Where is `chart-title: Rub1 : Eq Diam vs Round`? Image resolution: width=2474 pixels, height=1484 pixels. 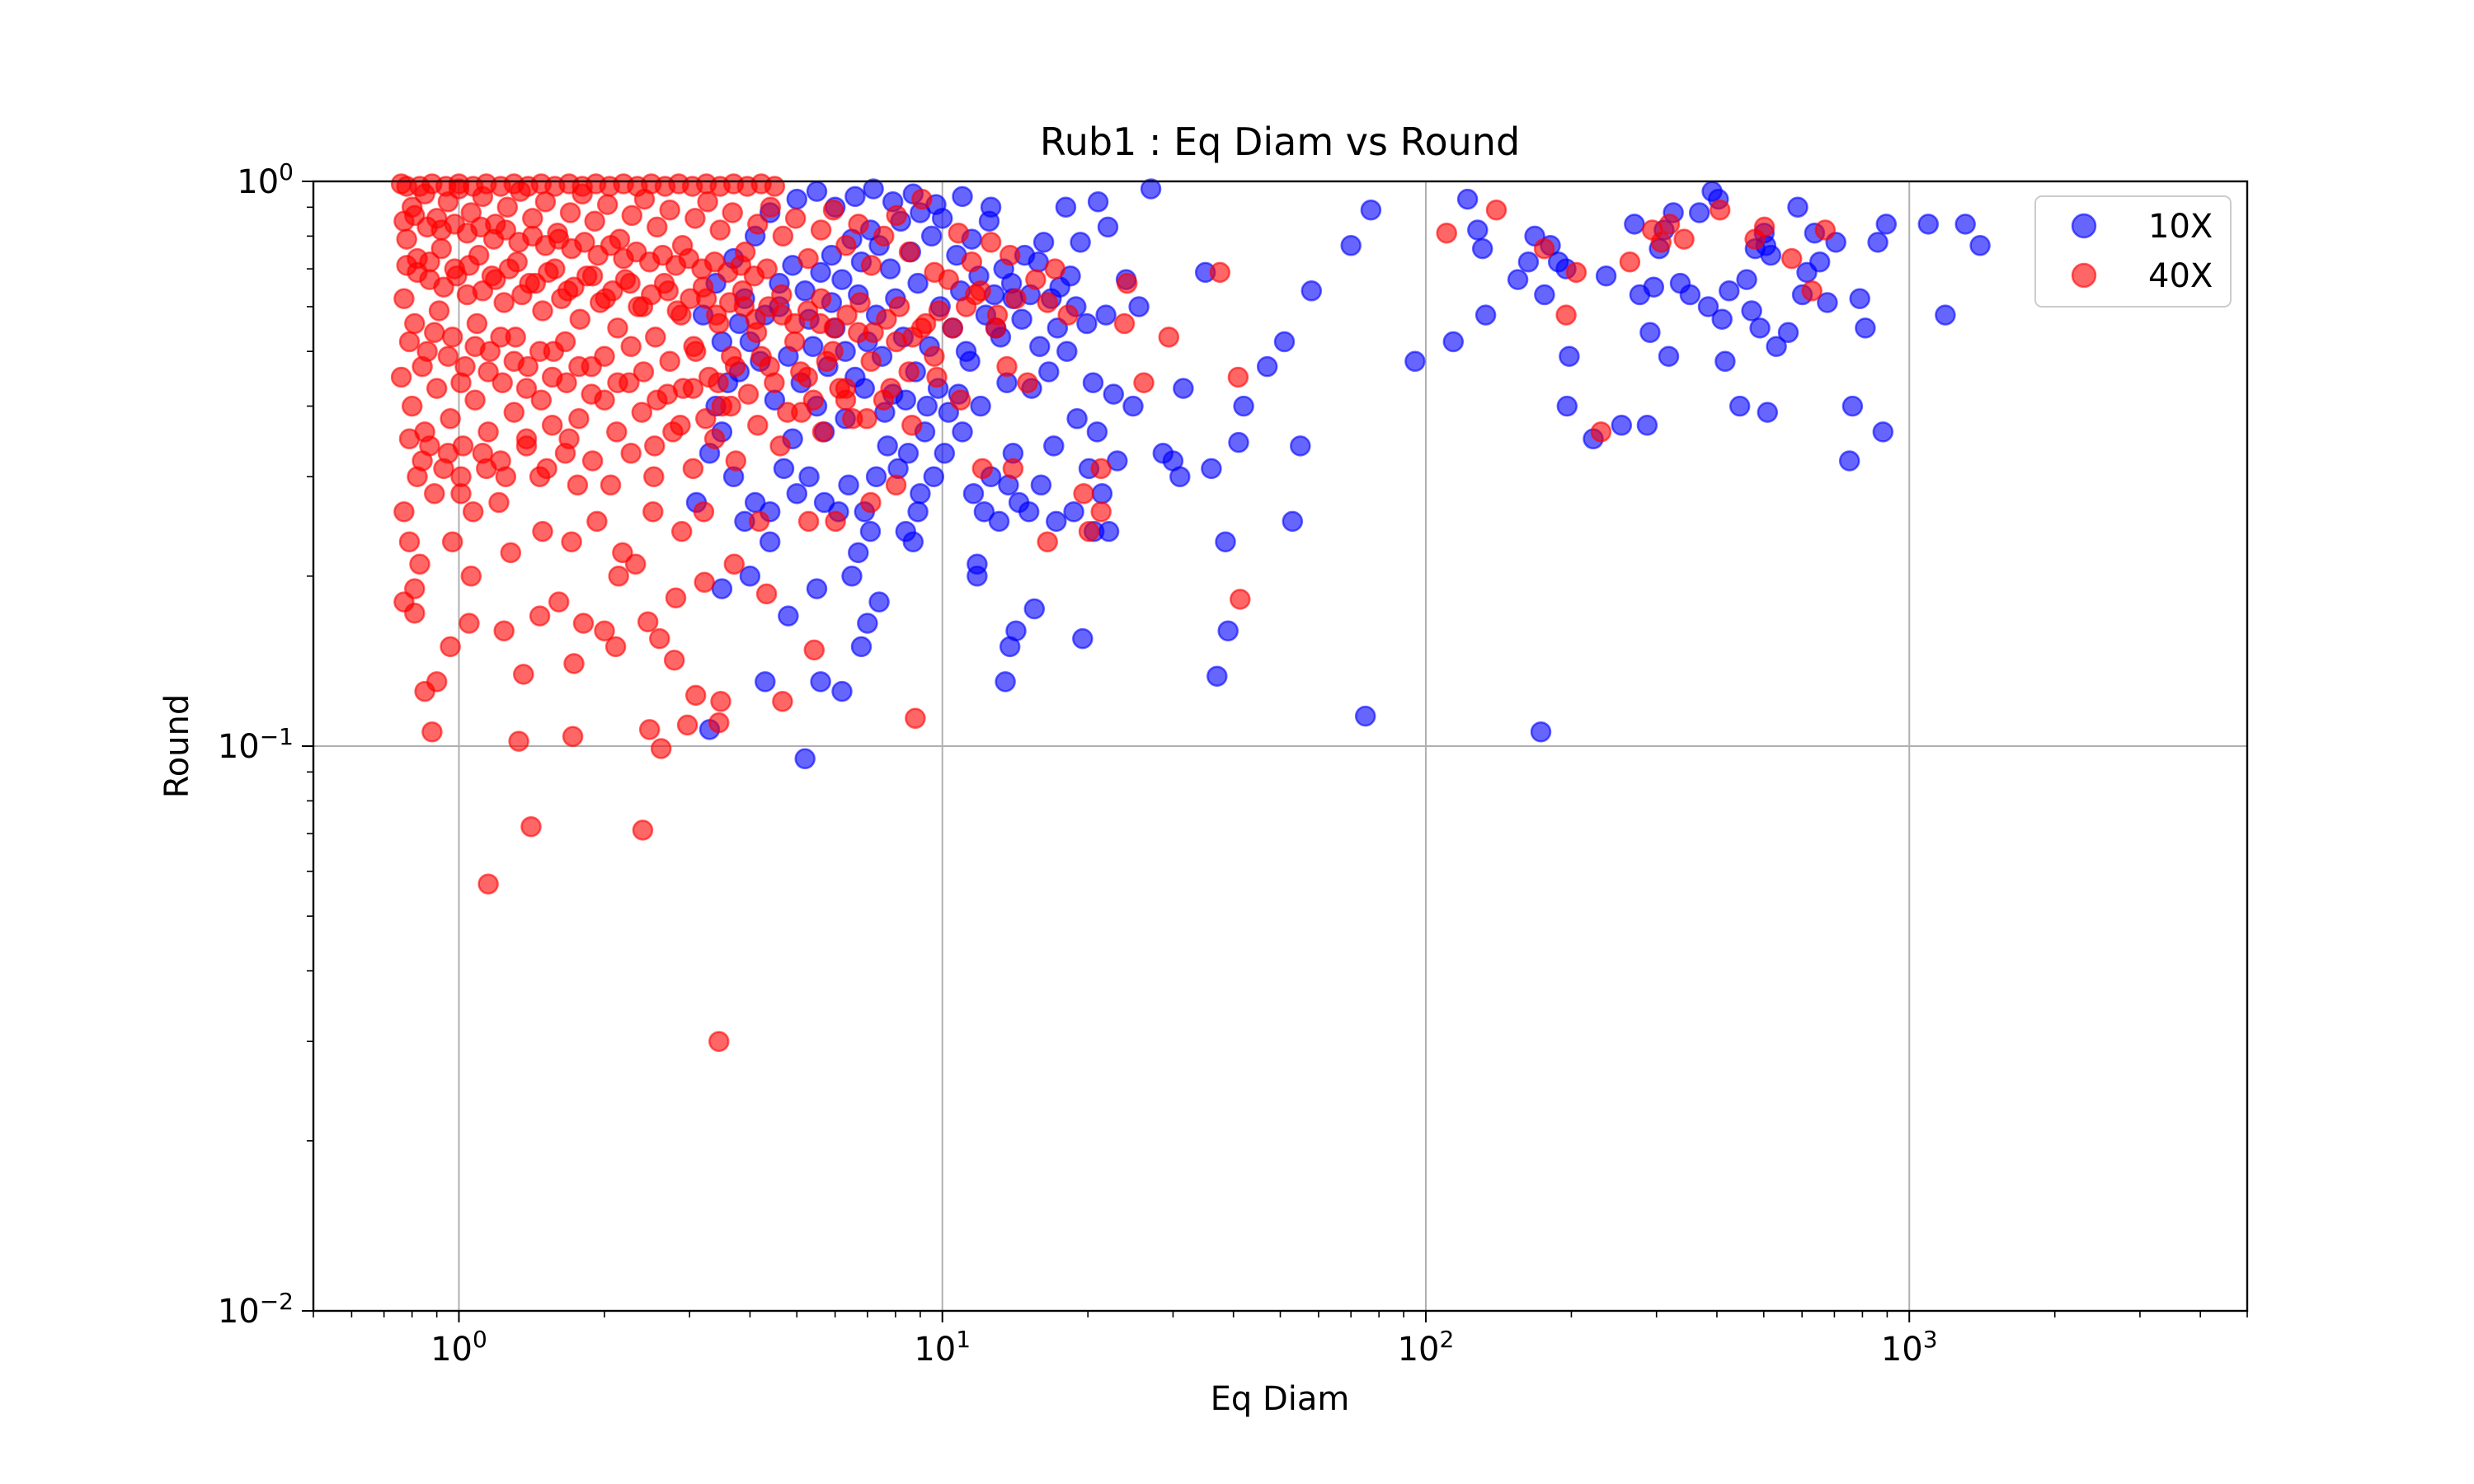
chart-title: Rub1 : Eq Diam vs Round is located at coordinates (1280, 142).